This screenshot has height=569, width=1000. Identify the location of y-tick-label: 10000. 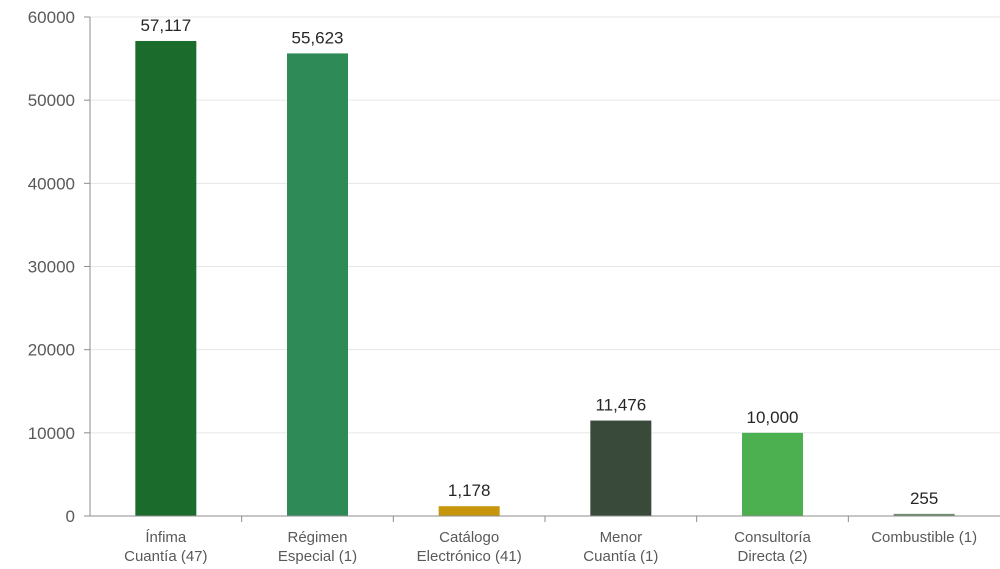
(51, 433).